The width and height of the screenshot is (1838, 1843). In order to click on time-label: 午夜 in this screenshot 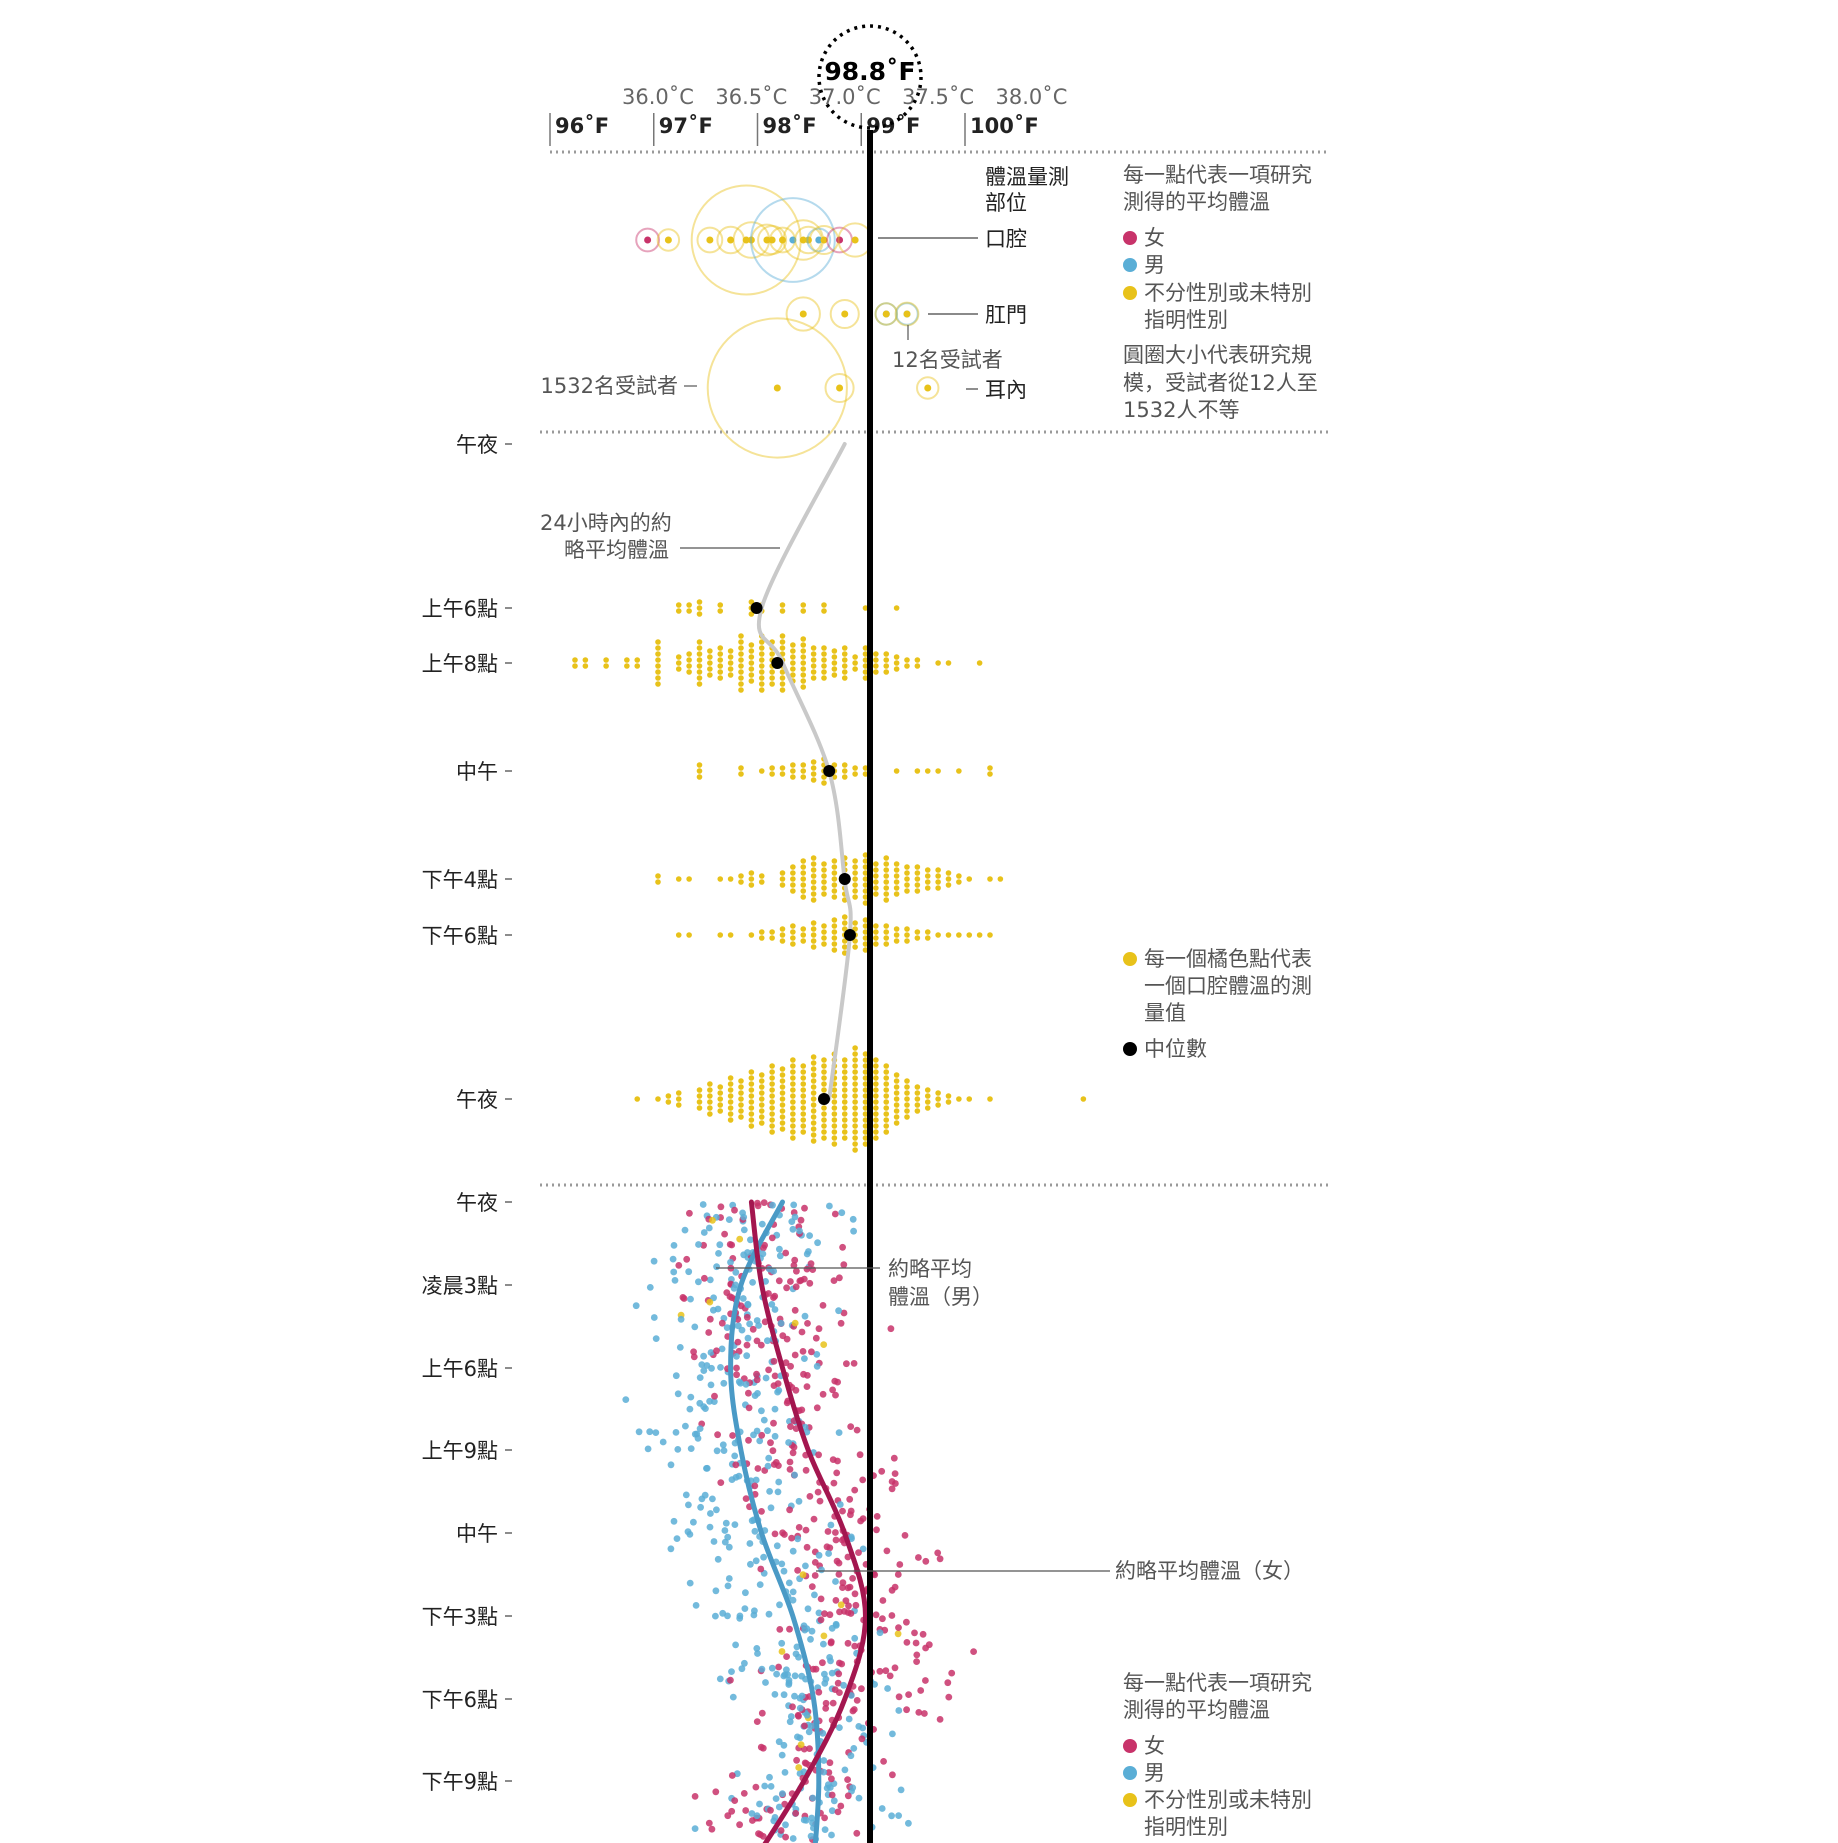, I will do `click(477, 1203)`.